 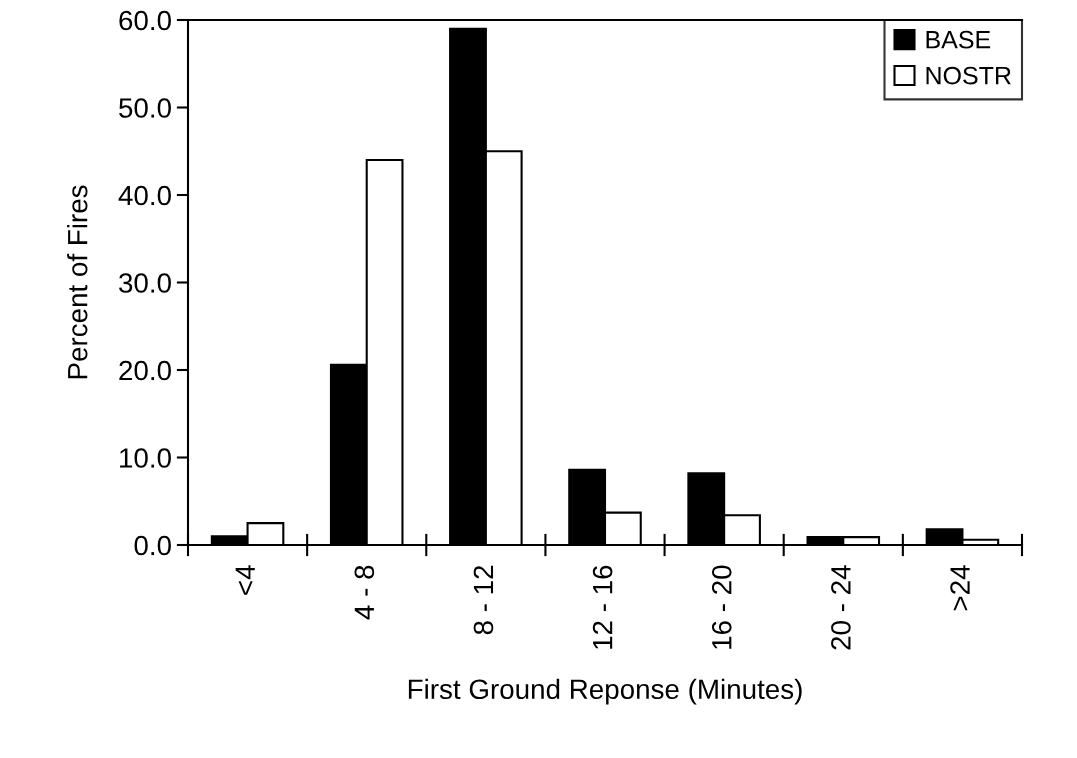 What do you see at coordinates (602, 607) in the screenshot?
I see `x-tick-label: 12 - 16` at bounding box center [602, 607].